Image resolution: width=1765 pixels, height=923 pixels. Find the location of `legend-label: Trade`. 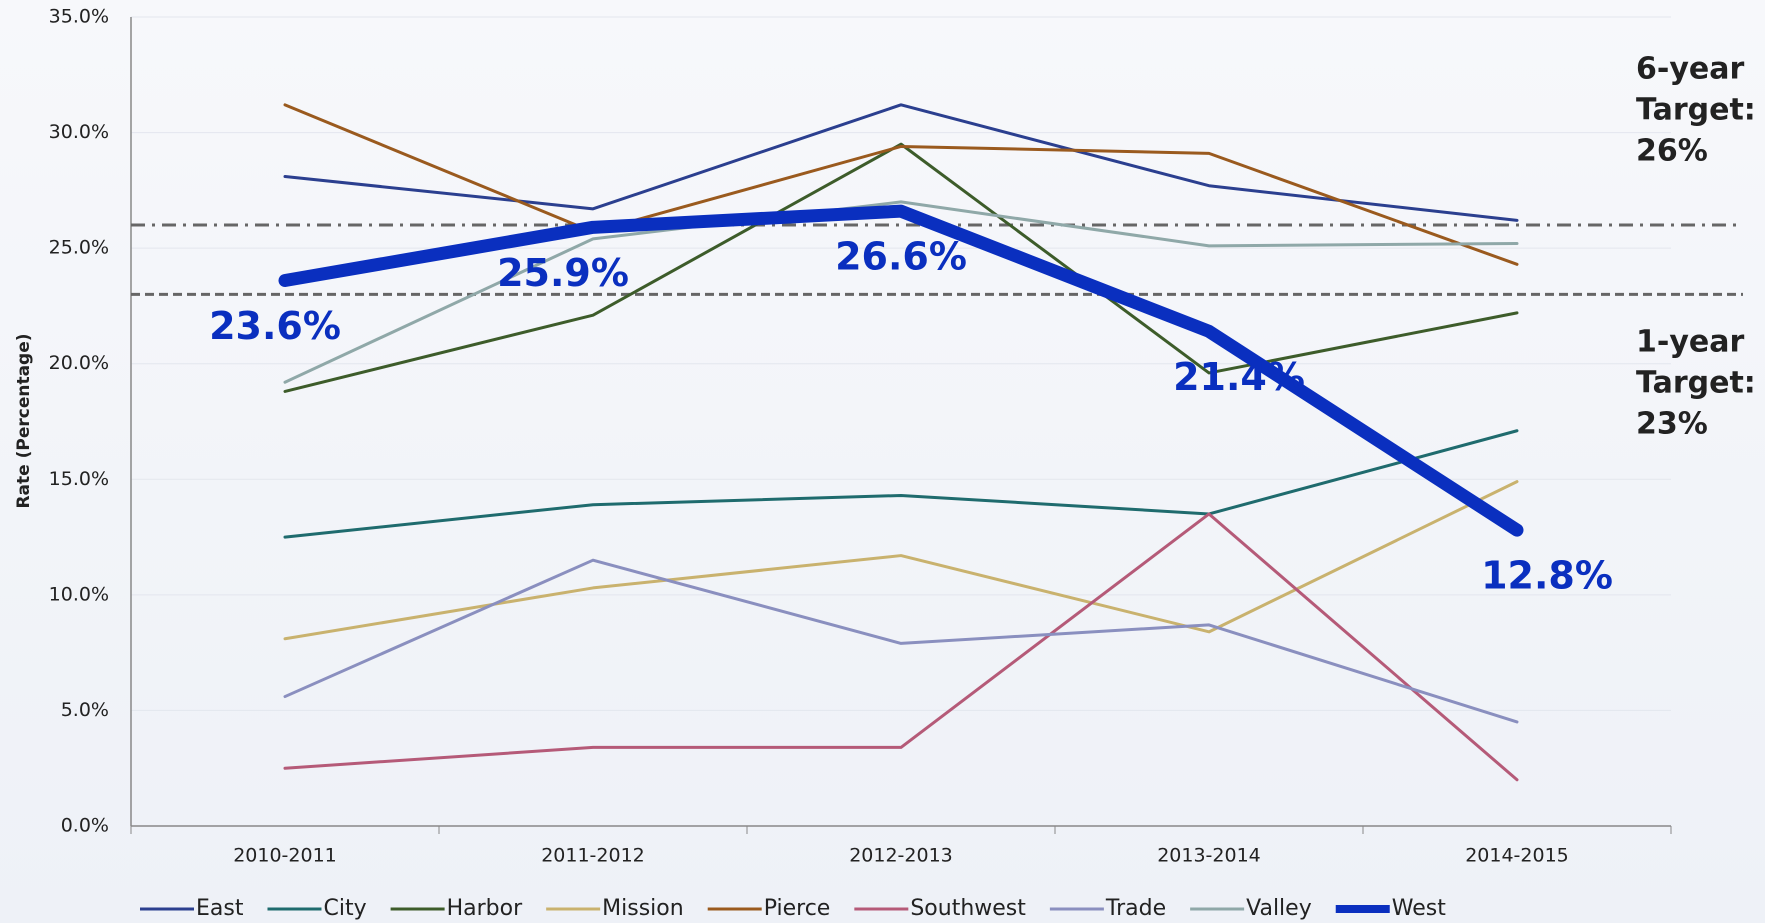

legend-label: Trade is located at coordinates (1135, 908).